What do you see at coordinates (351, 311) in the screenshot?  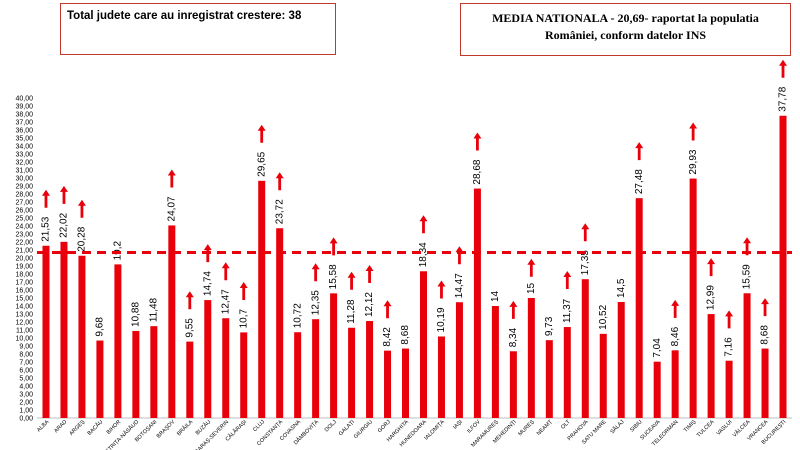 I see `bar-value-label: 11,28` at bounding box center [351, 311].